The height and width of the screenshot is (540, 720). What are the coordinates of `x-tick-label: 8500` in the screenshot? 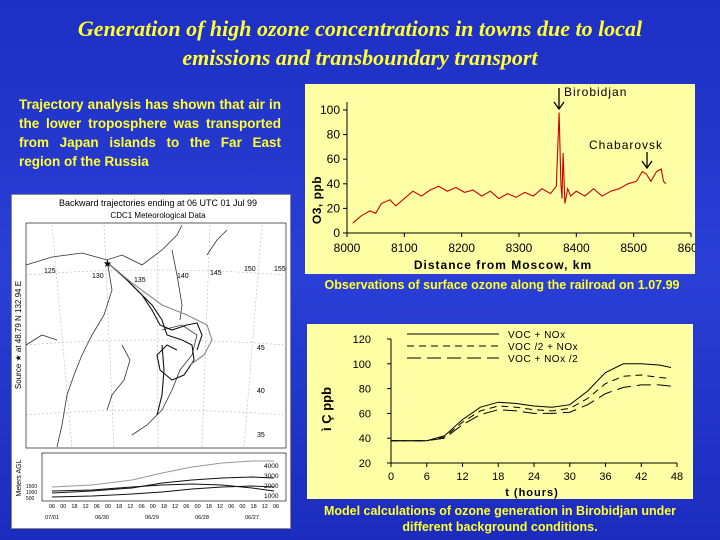 It's located at (633, 248).